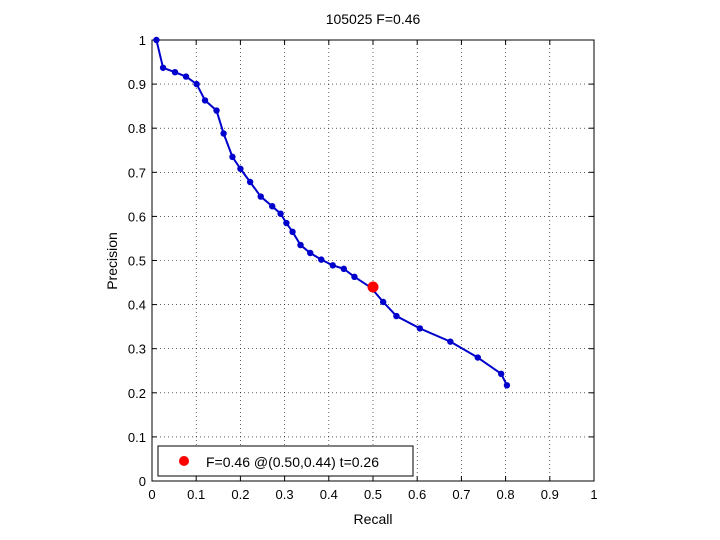 The height and width of the screenshot is (540, 720). Describe the element at coordinates (184, 461) in the screenshot. I see `legend-marker` at that location.